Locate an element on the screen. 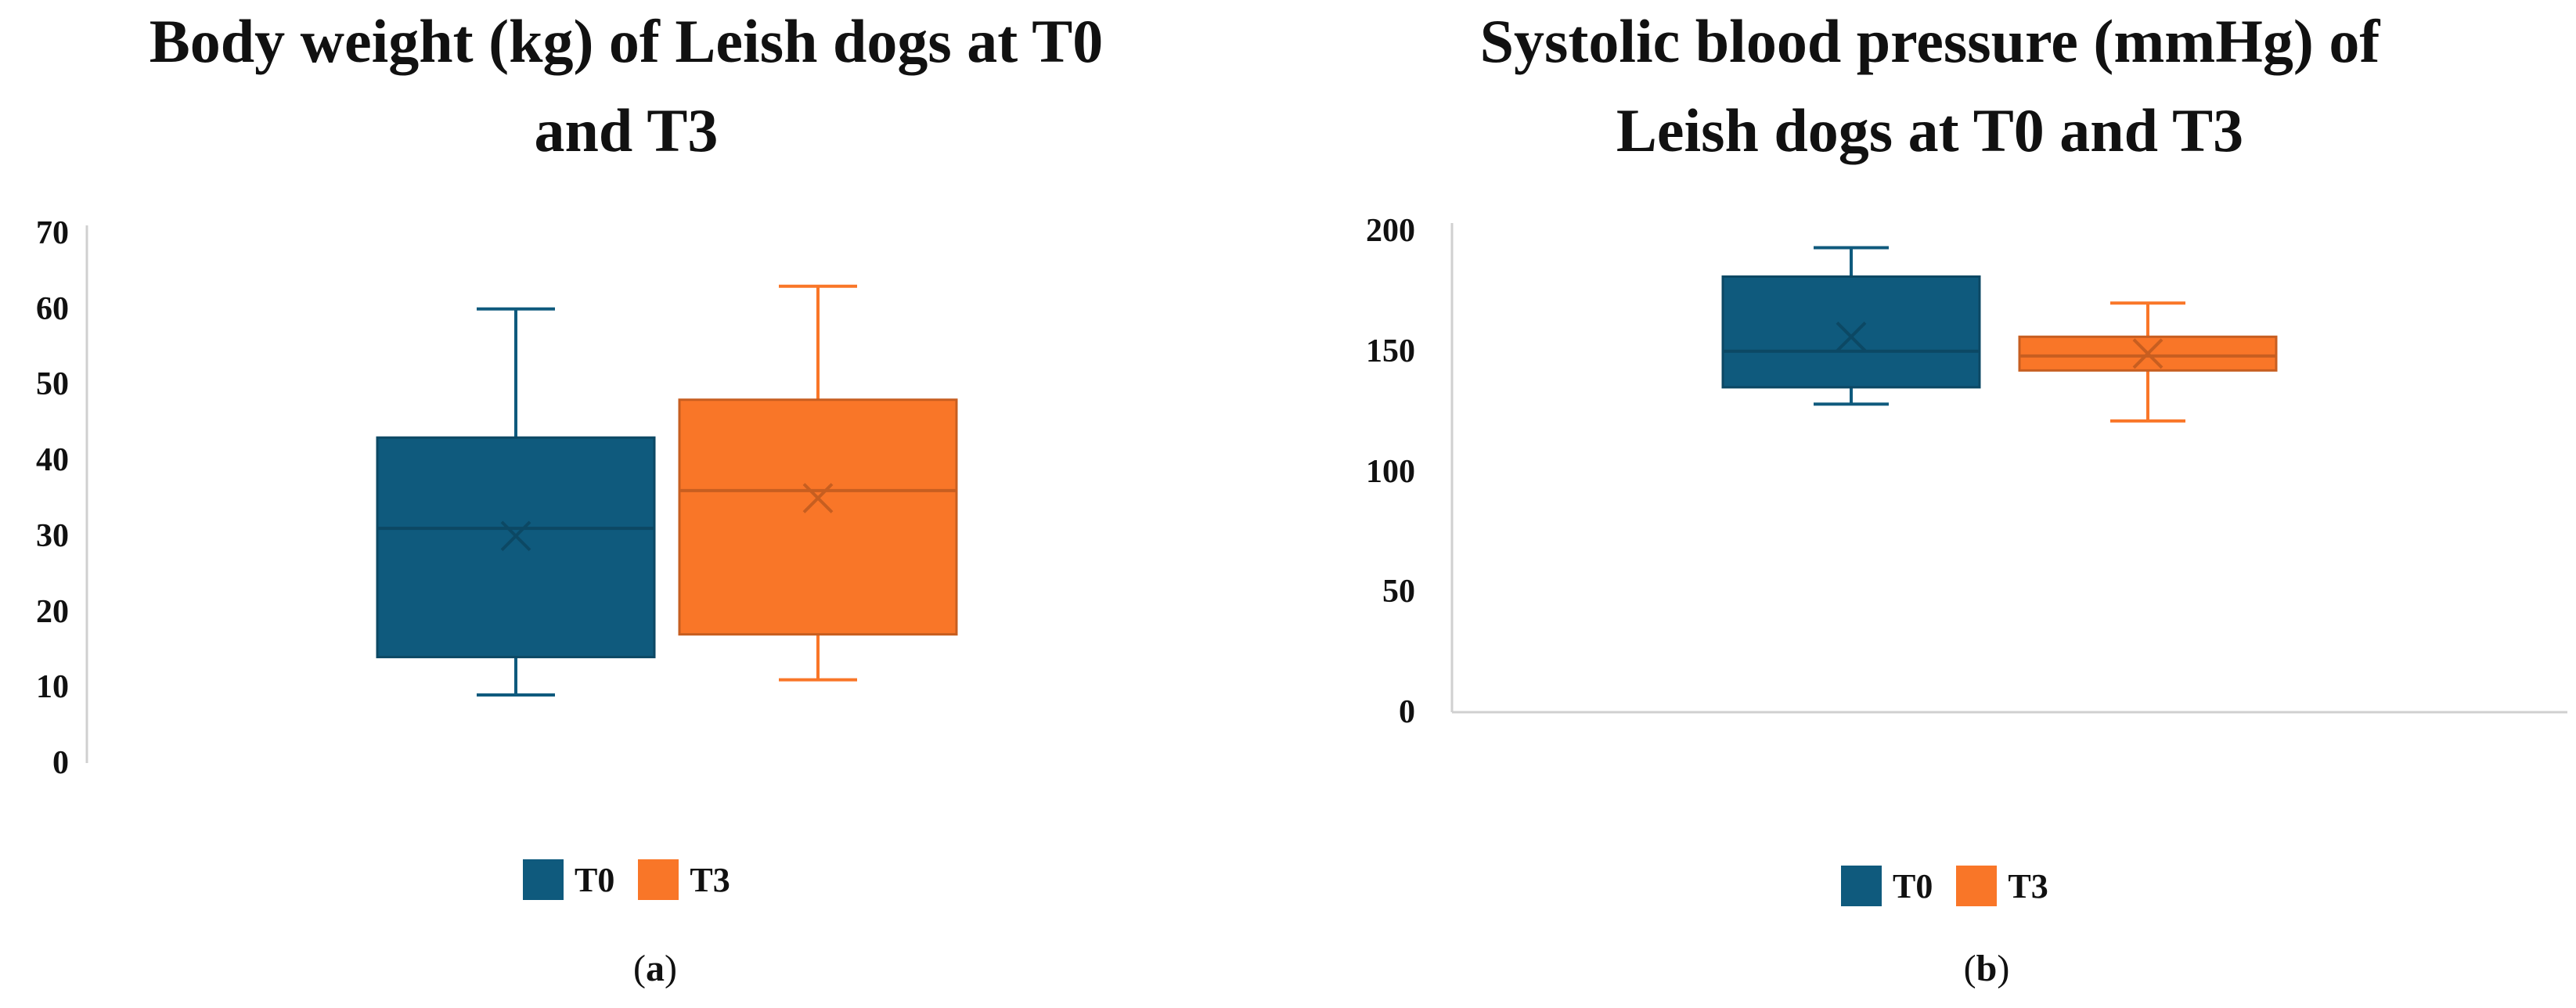 Image resolution: width=2576 pixels, height=1008 pixels. y-tick-label: 40 is located at coordinates (52, 460).